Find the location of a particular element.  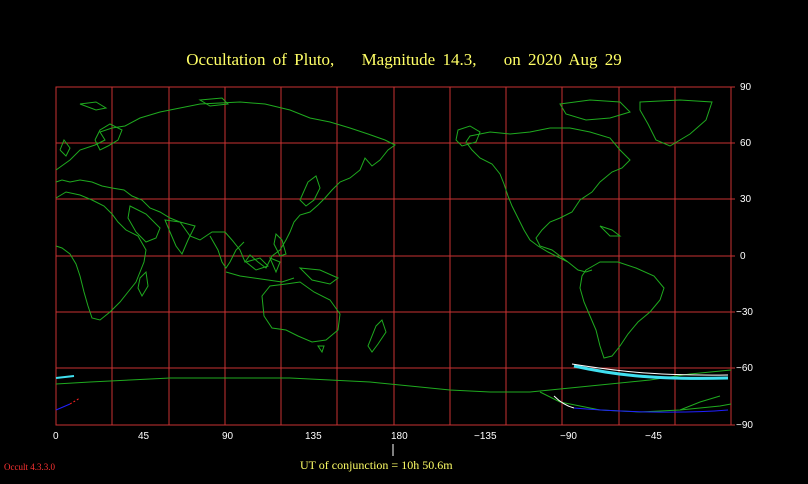

title-magnitude: Magnitude 14.3, is located at coordinates (419, 59).